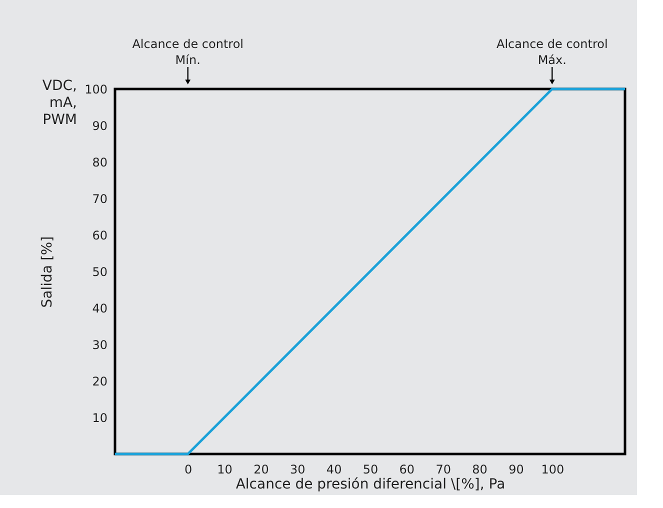 The height and width of the screenshot is (508, 663). Describe the element at coordinates (188, 52) in the screenshot. I see `annotation: Alcance de control Mín.` at that location.